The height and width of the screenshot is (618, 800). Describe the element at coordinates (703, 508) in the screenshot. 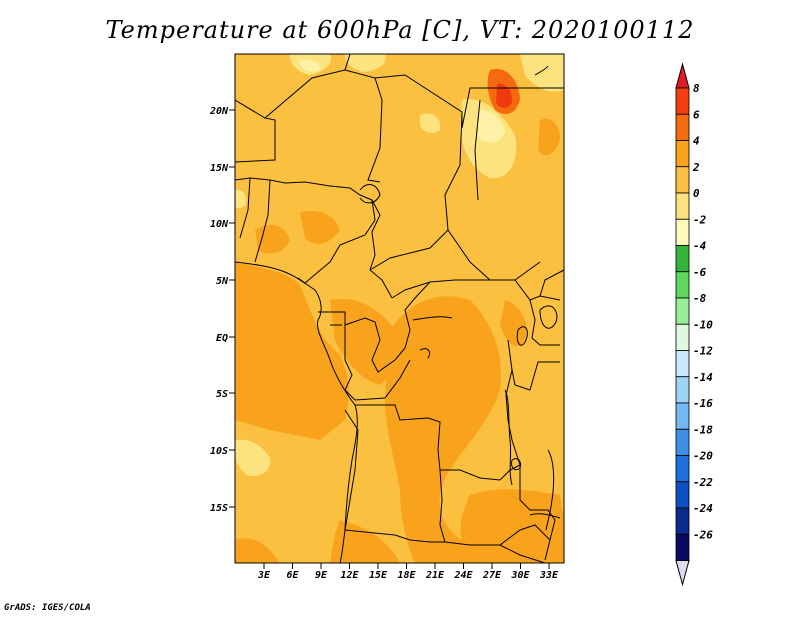

I see `colorbar-label: -24` at that location.